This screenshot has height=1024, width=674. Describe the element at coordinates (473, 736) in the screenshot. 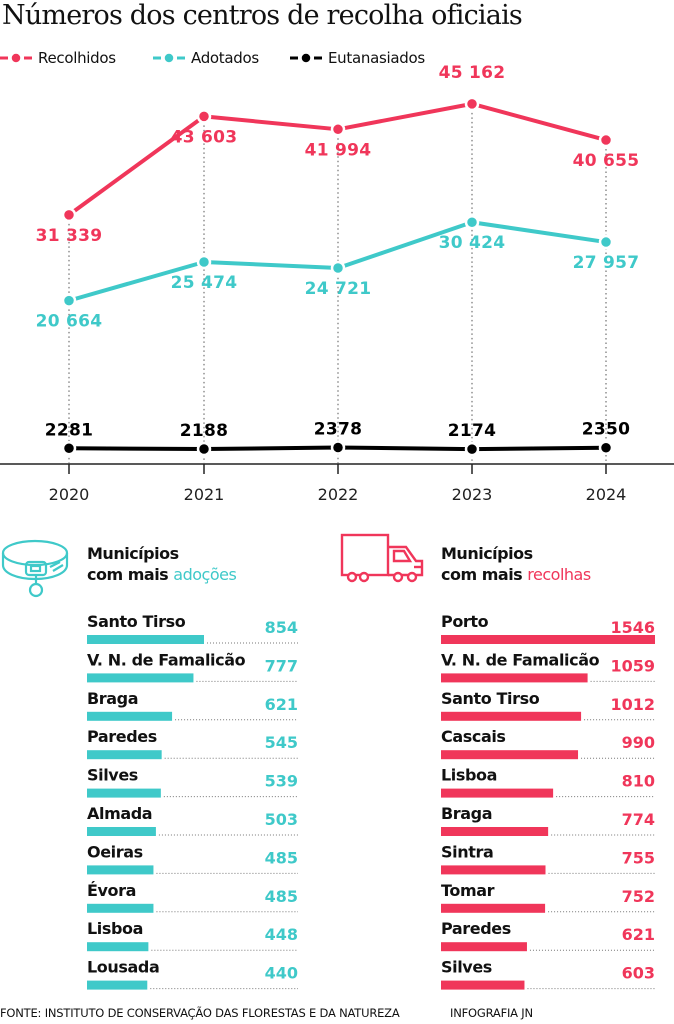

I see `bar-category-label: Cascais` at that location.